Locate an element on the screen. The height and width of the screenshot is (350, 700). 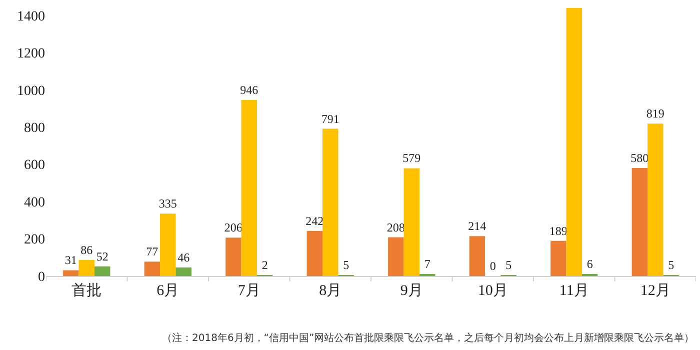
data-label: 189 is located at coordinates (558, 231).